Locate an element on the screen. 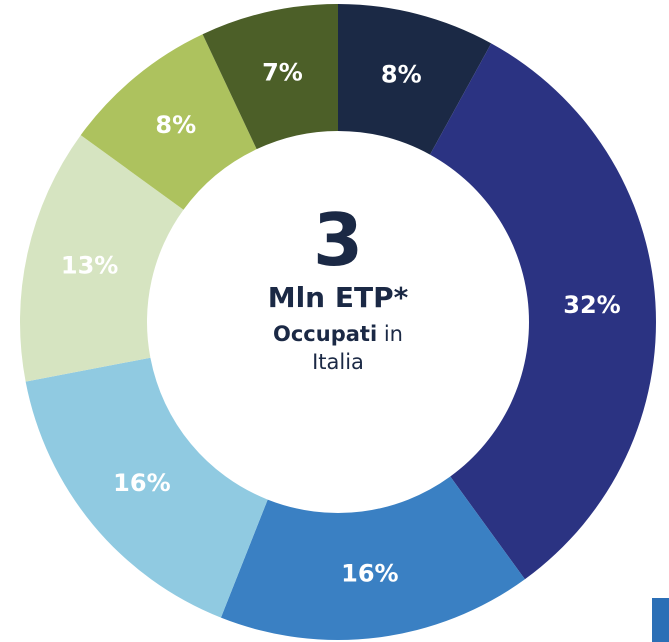 The image size is (669, 642). segment-label: 32% is located at coordinates (591, 305).